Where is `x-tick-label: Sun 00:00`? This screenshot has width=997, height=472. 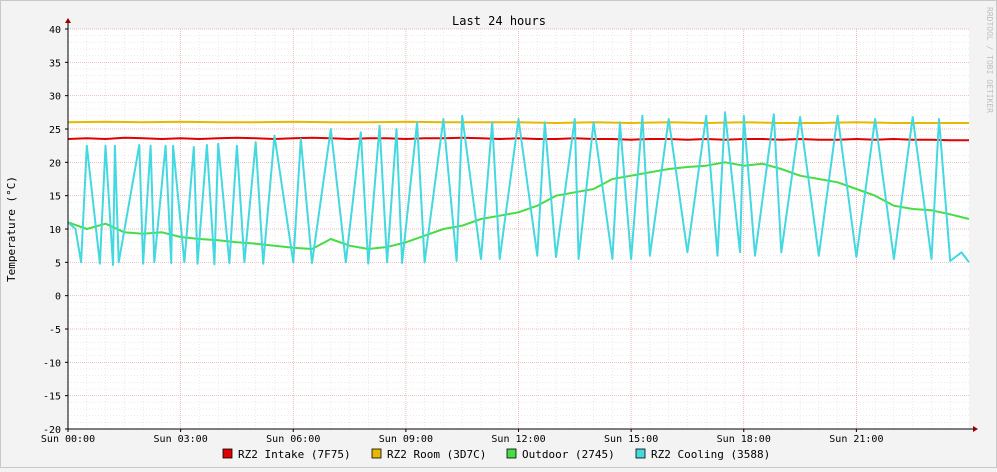 x-tick-label: Sun 00:00 is located at coordinates (68, 439).